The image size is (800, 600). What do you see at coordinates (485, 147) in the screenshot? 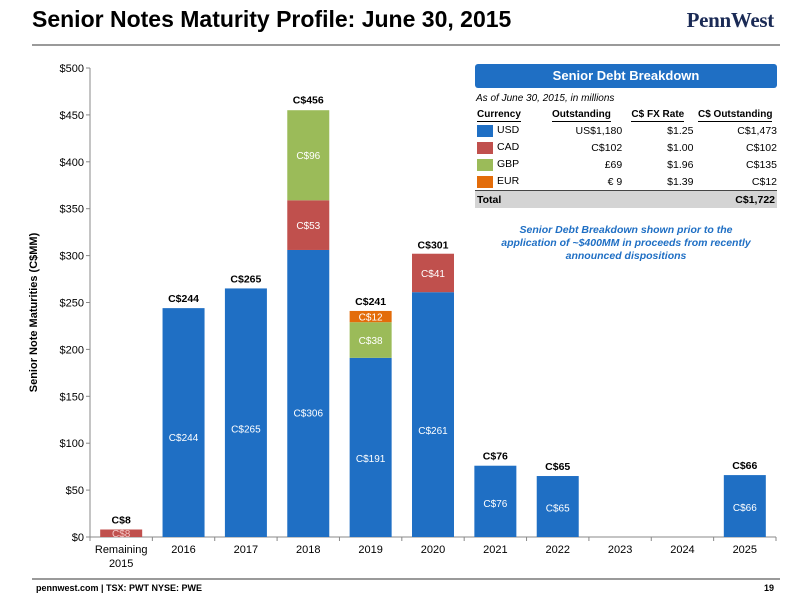
I see `cad-swatch` at bounding box center [485, 147].